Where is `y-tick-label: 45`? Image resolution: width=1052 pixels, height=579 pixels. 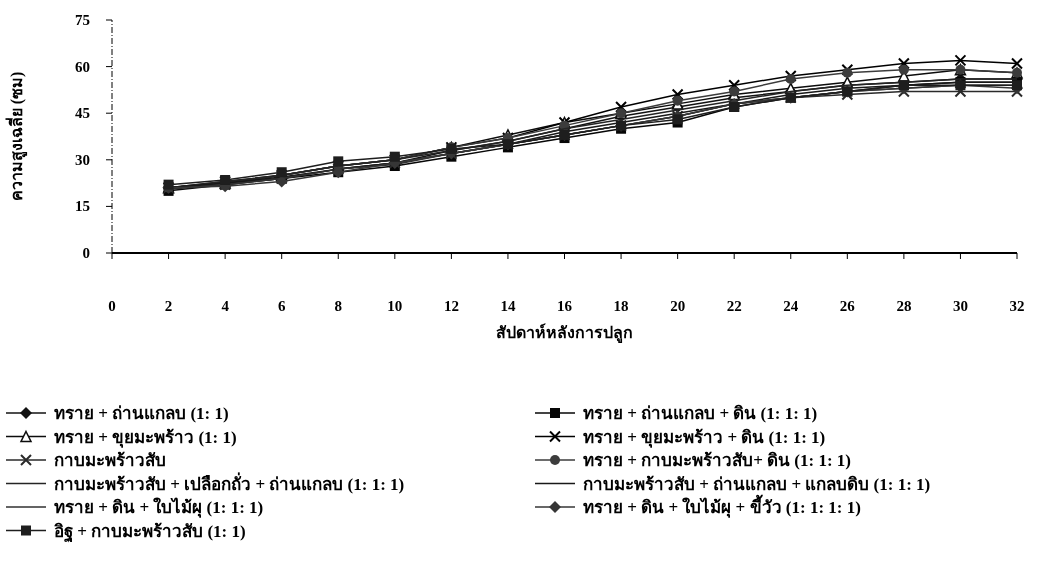
y-tick-label: 45 is located at coordinates (82, 113).